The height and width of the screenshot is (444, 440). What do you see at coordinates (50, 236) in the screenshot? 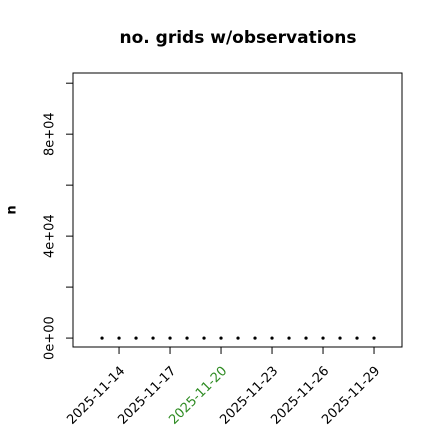
I see `y-tick-label: 4e+04` at bounding box center [50, 236].